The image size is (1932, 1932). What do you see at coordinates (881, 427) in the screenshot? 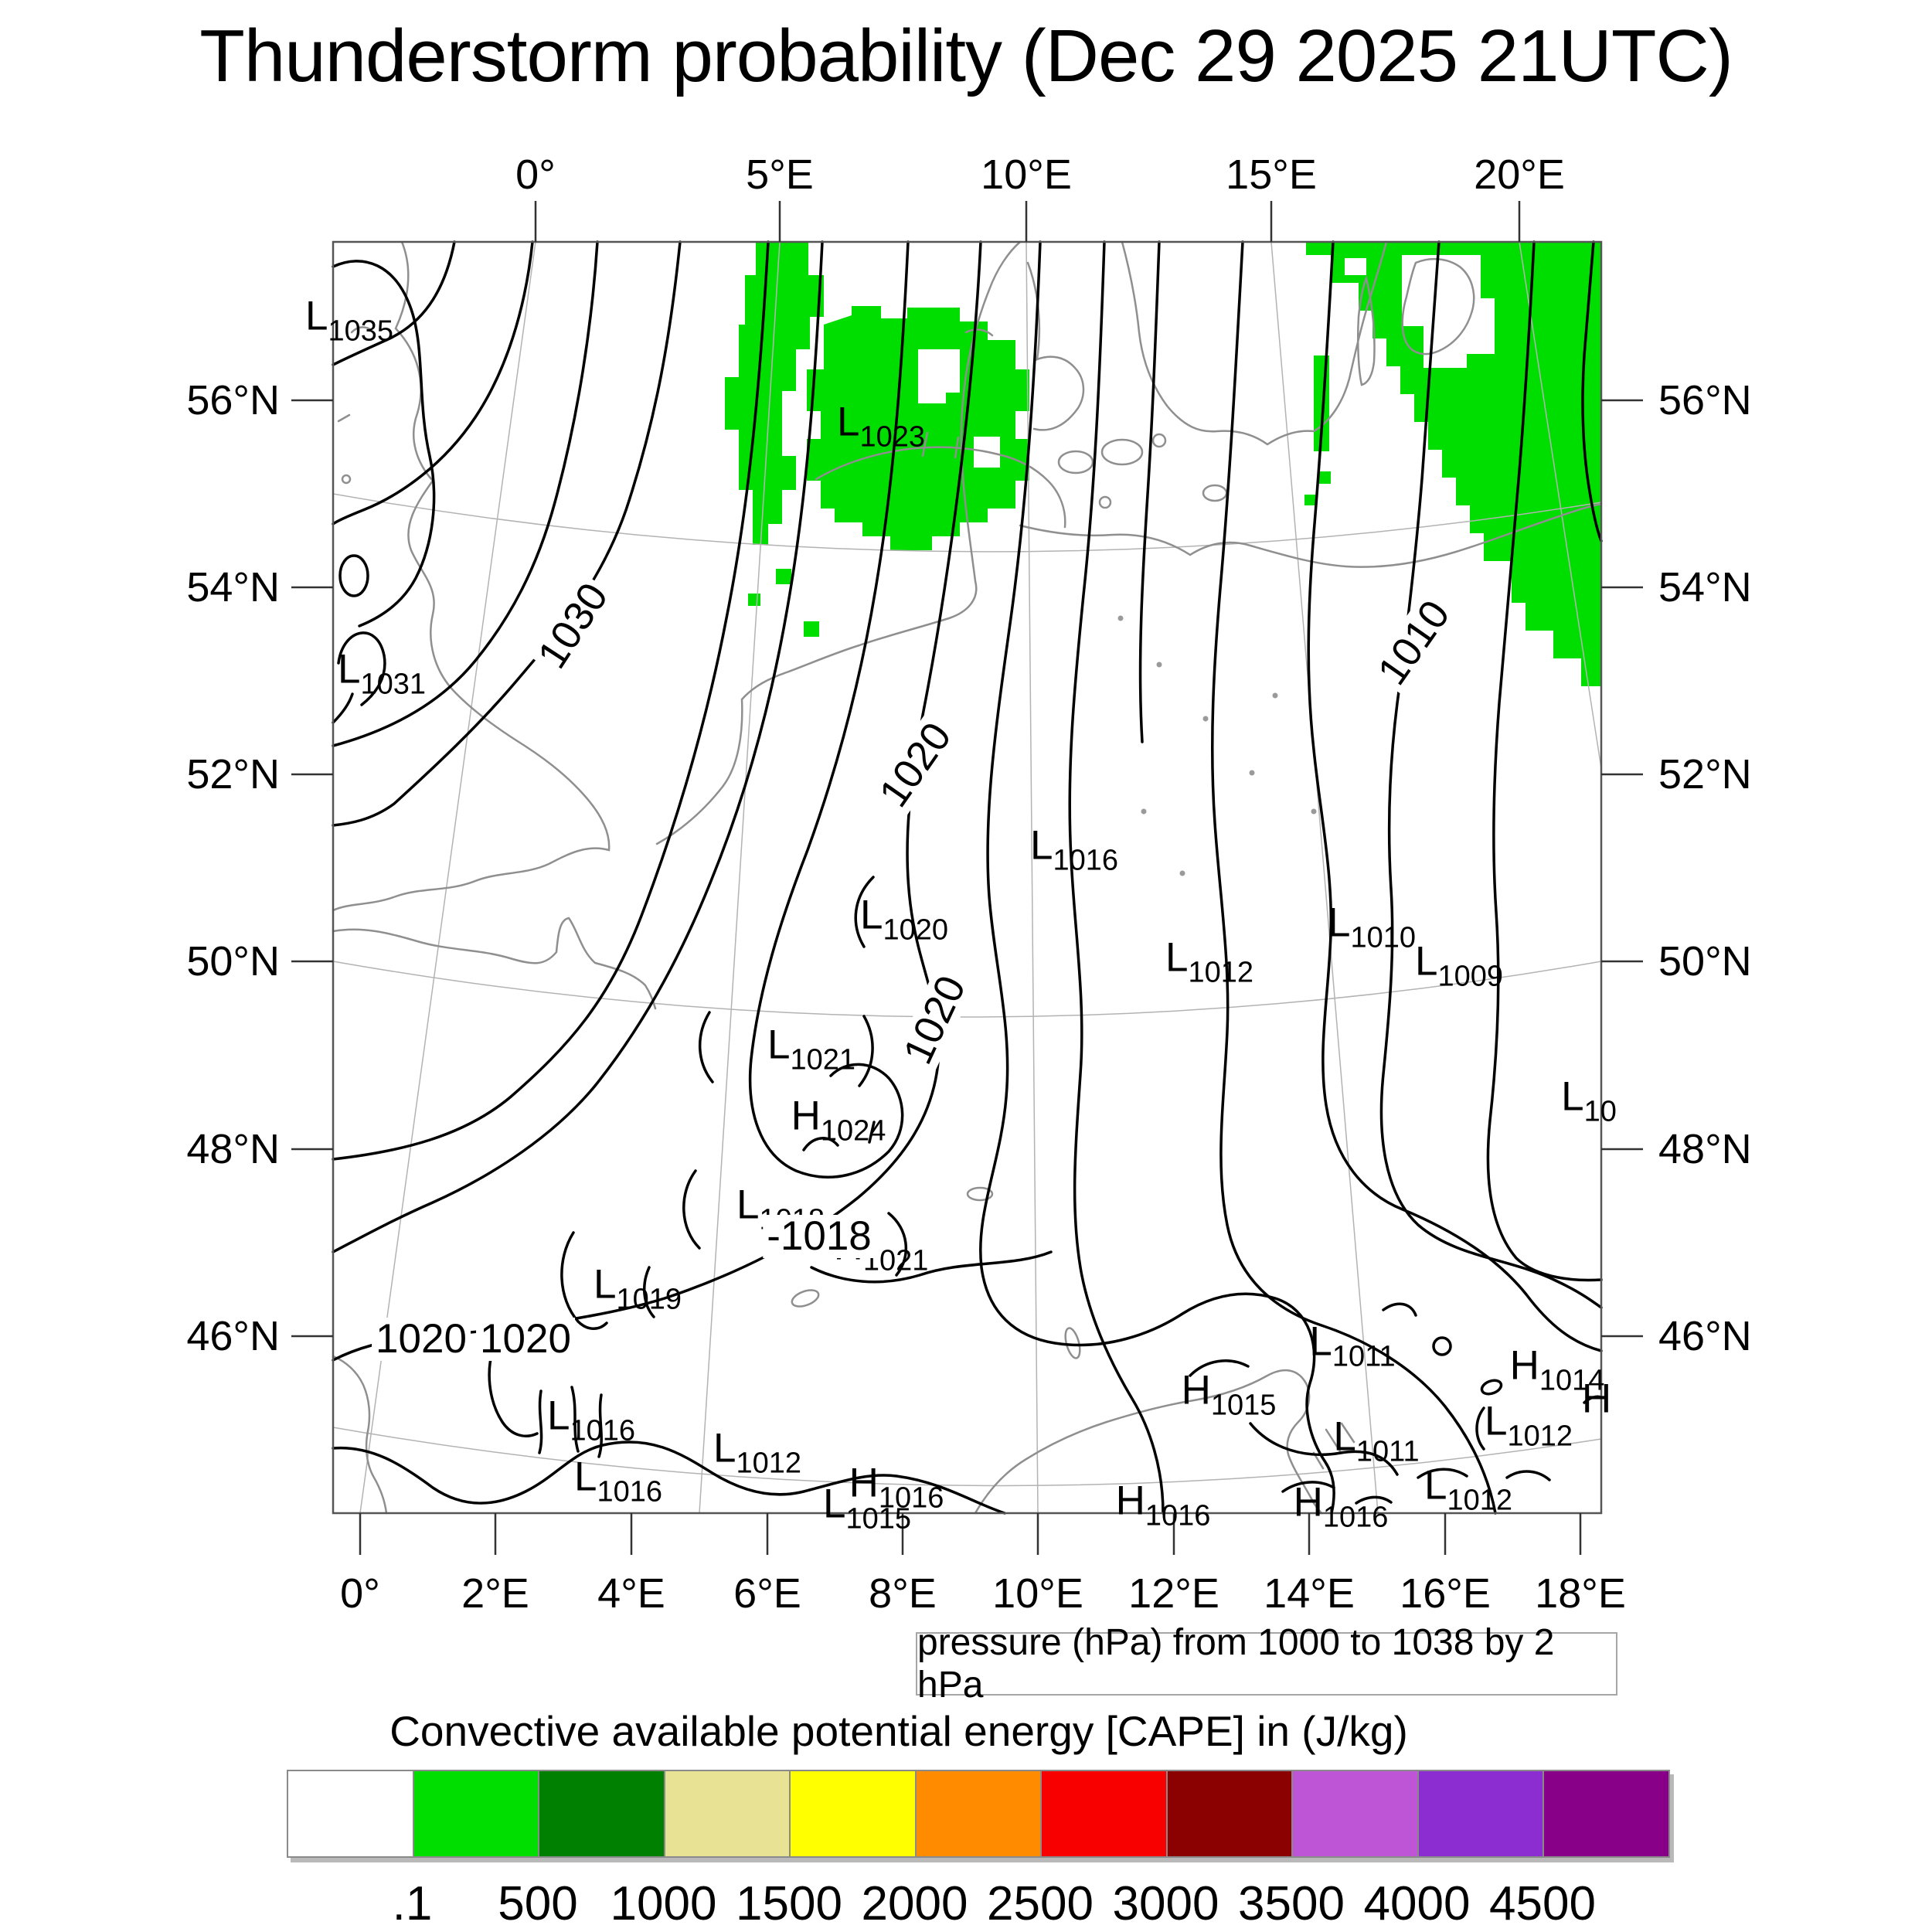
I see `pressure-center-label: L 1023` at bounding box center [881, 427].